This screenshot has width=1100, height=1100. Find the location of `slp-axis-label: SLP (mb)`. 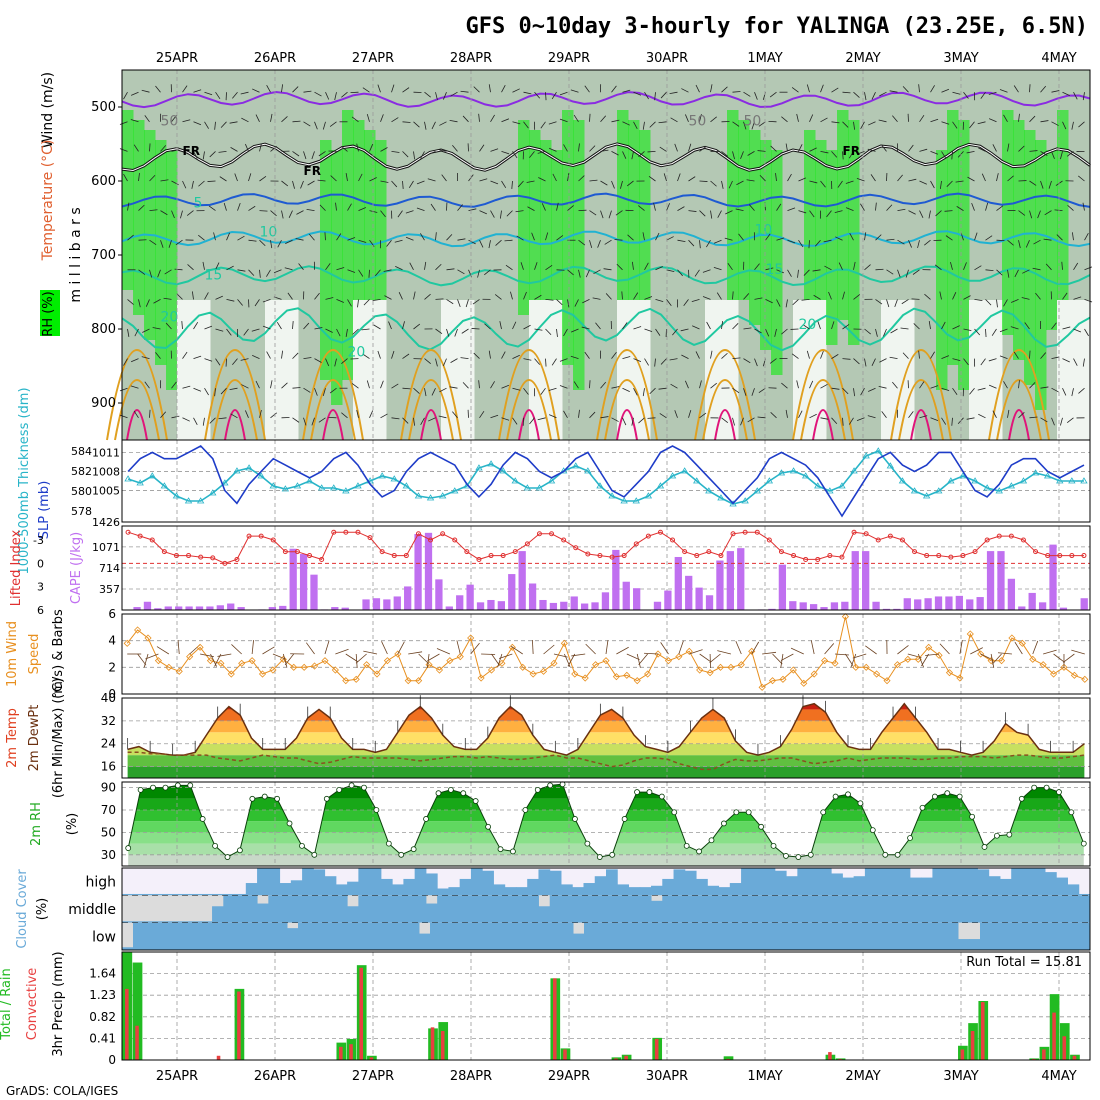

slp-axis-label: SLP (mb) is located at coordinates (44, 510).